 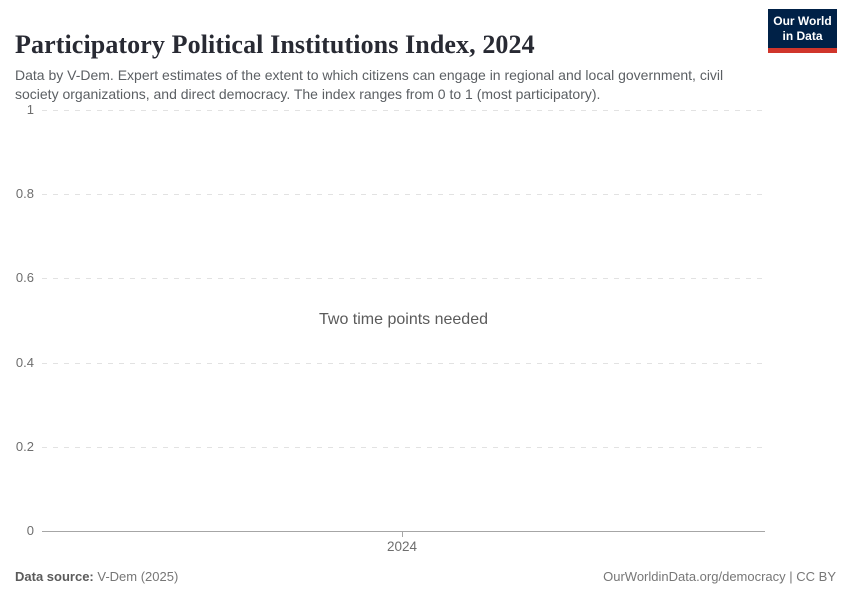 What do you see at coordinates (802, 20) in the screenshot?
I see `owid-logo-line1: Our World` at bounding box center [802, 20].